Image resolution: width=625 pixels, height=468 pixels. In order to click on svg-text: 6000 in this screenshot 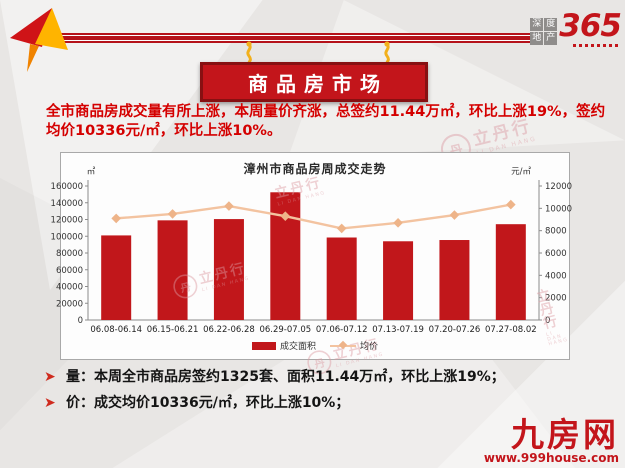, I will do `click(556, 254)`.